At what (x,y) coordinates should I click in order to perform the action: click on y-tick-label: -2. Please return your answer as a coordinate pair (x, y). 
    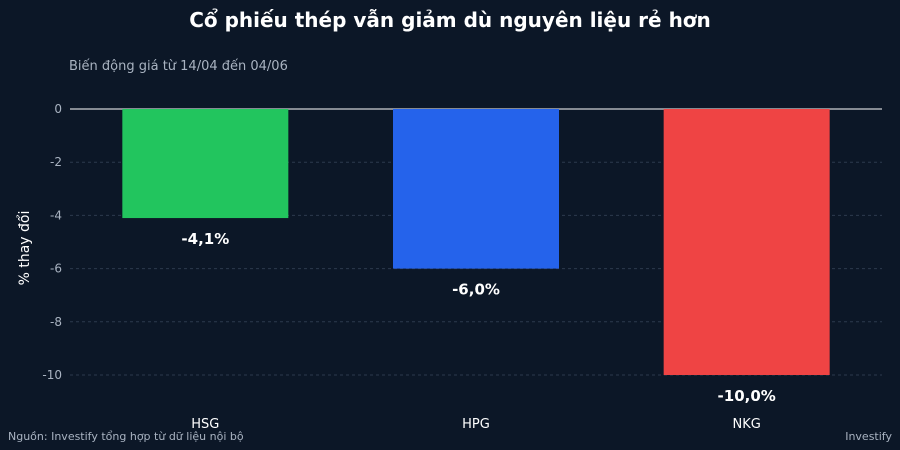
    Looking at the image, I should click on (56, 162).